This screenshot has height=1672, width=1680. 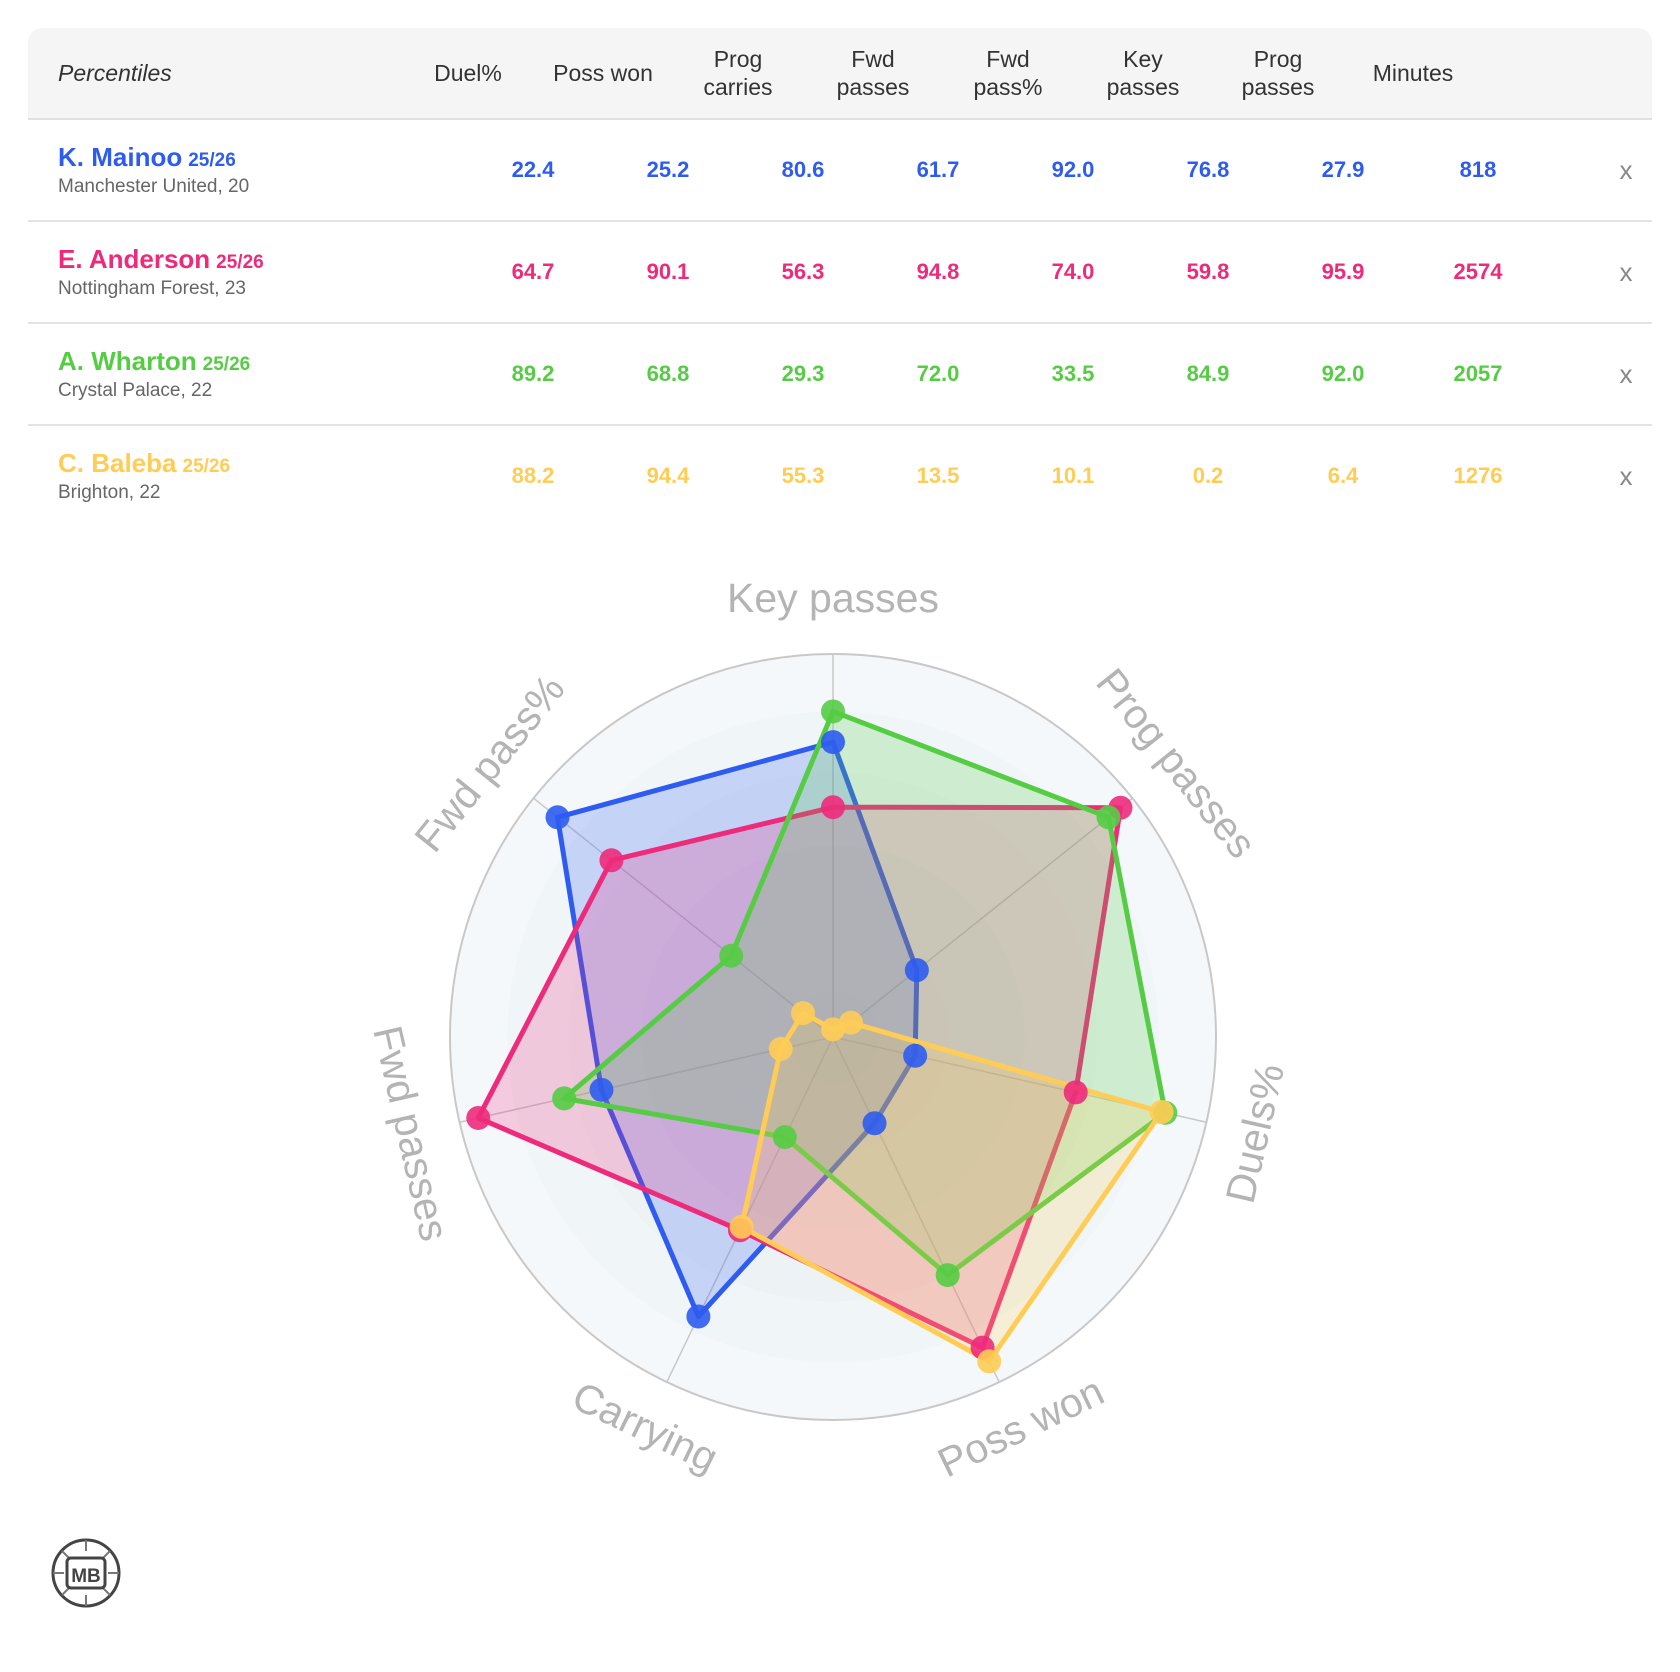 I want to click on stat-value: 94.4, so click(x=668, y=475).